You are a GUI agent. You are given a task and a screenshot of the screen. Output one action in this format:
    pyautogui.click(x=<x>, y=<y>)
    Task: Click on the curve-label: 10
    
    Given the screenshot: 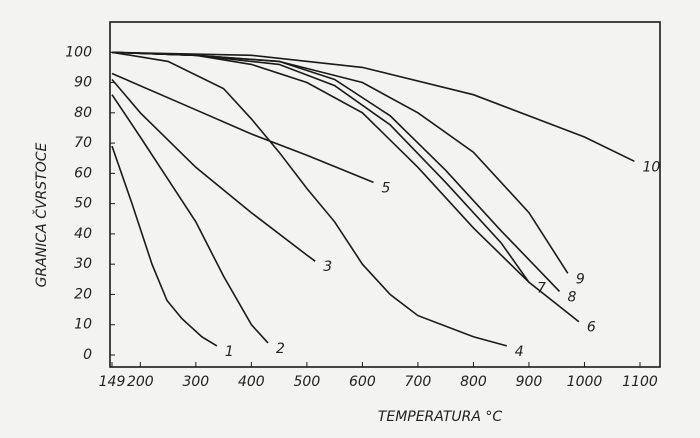 What is the action you would take?
    pyautogui.click(x=651, y=167)
    